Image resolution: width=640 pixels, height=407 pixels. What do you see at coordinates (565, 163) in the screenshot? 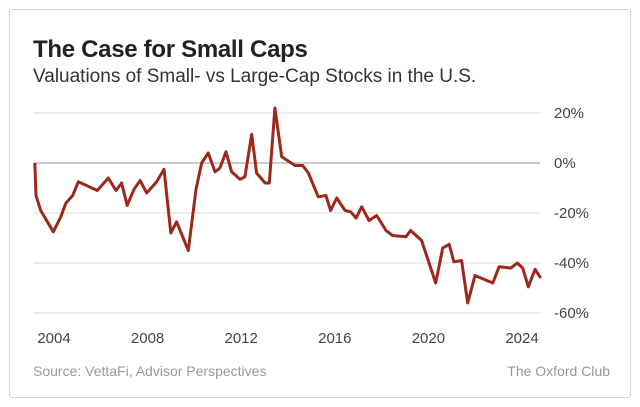
I see `y-tick-label: 0%` at bounding box center [565, 163].